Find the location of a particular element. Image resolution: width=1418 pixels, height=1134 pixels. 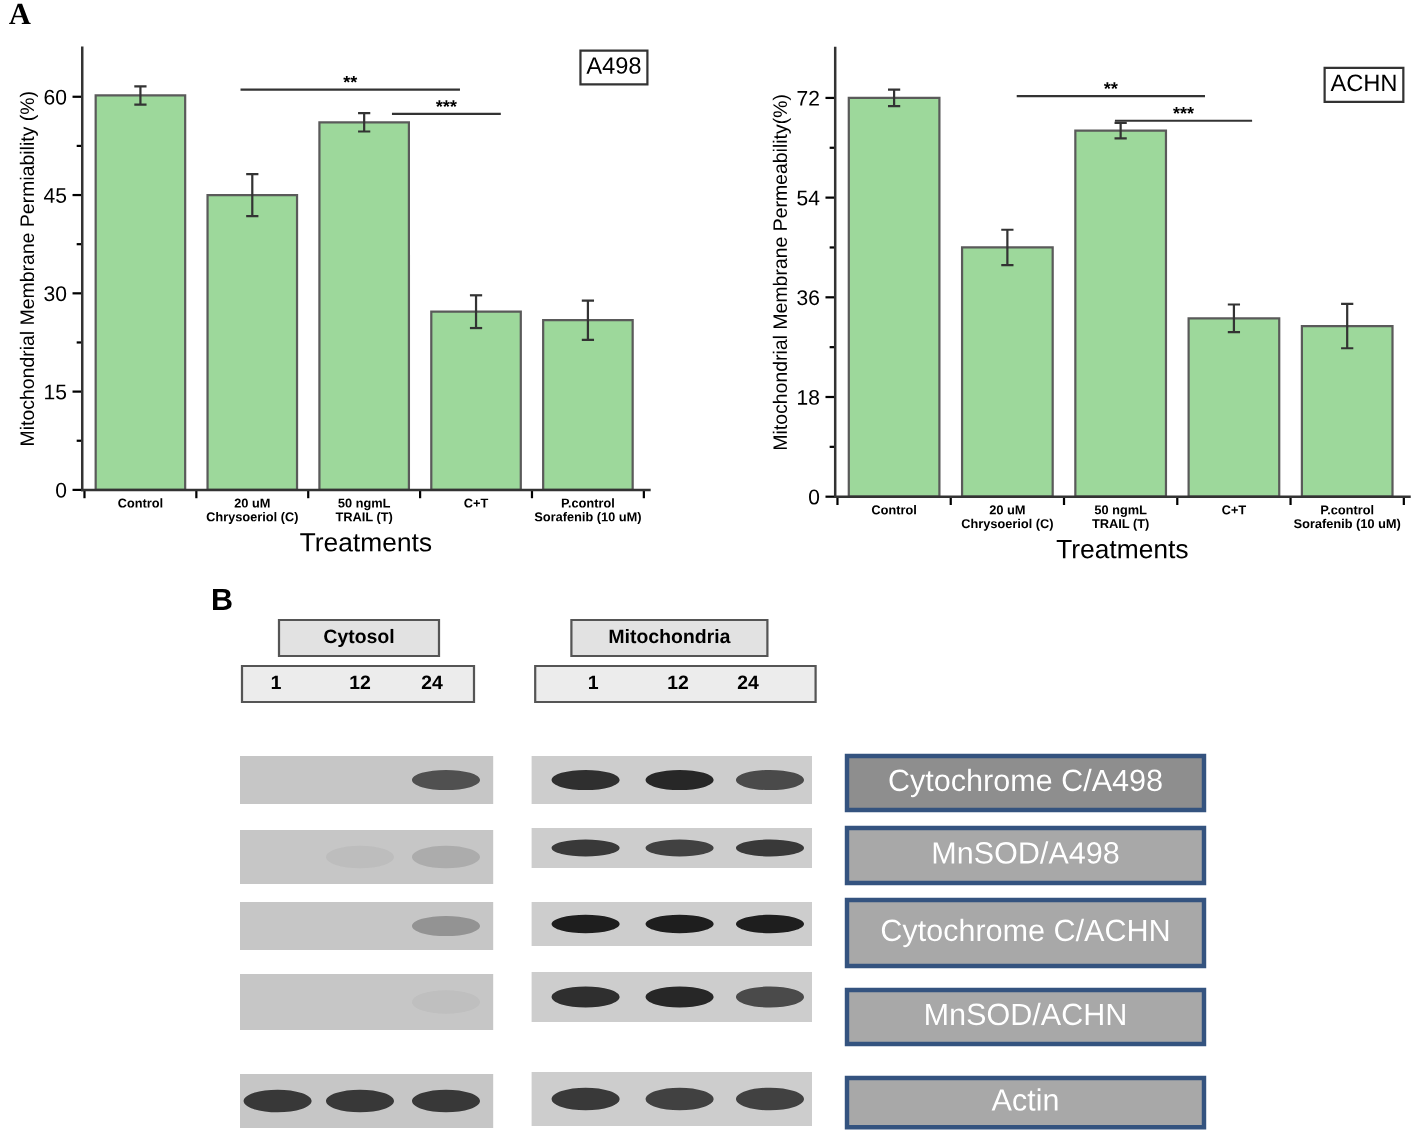

text: Cytosol is located at coordinates (359, 638).